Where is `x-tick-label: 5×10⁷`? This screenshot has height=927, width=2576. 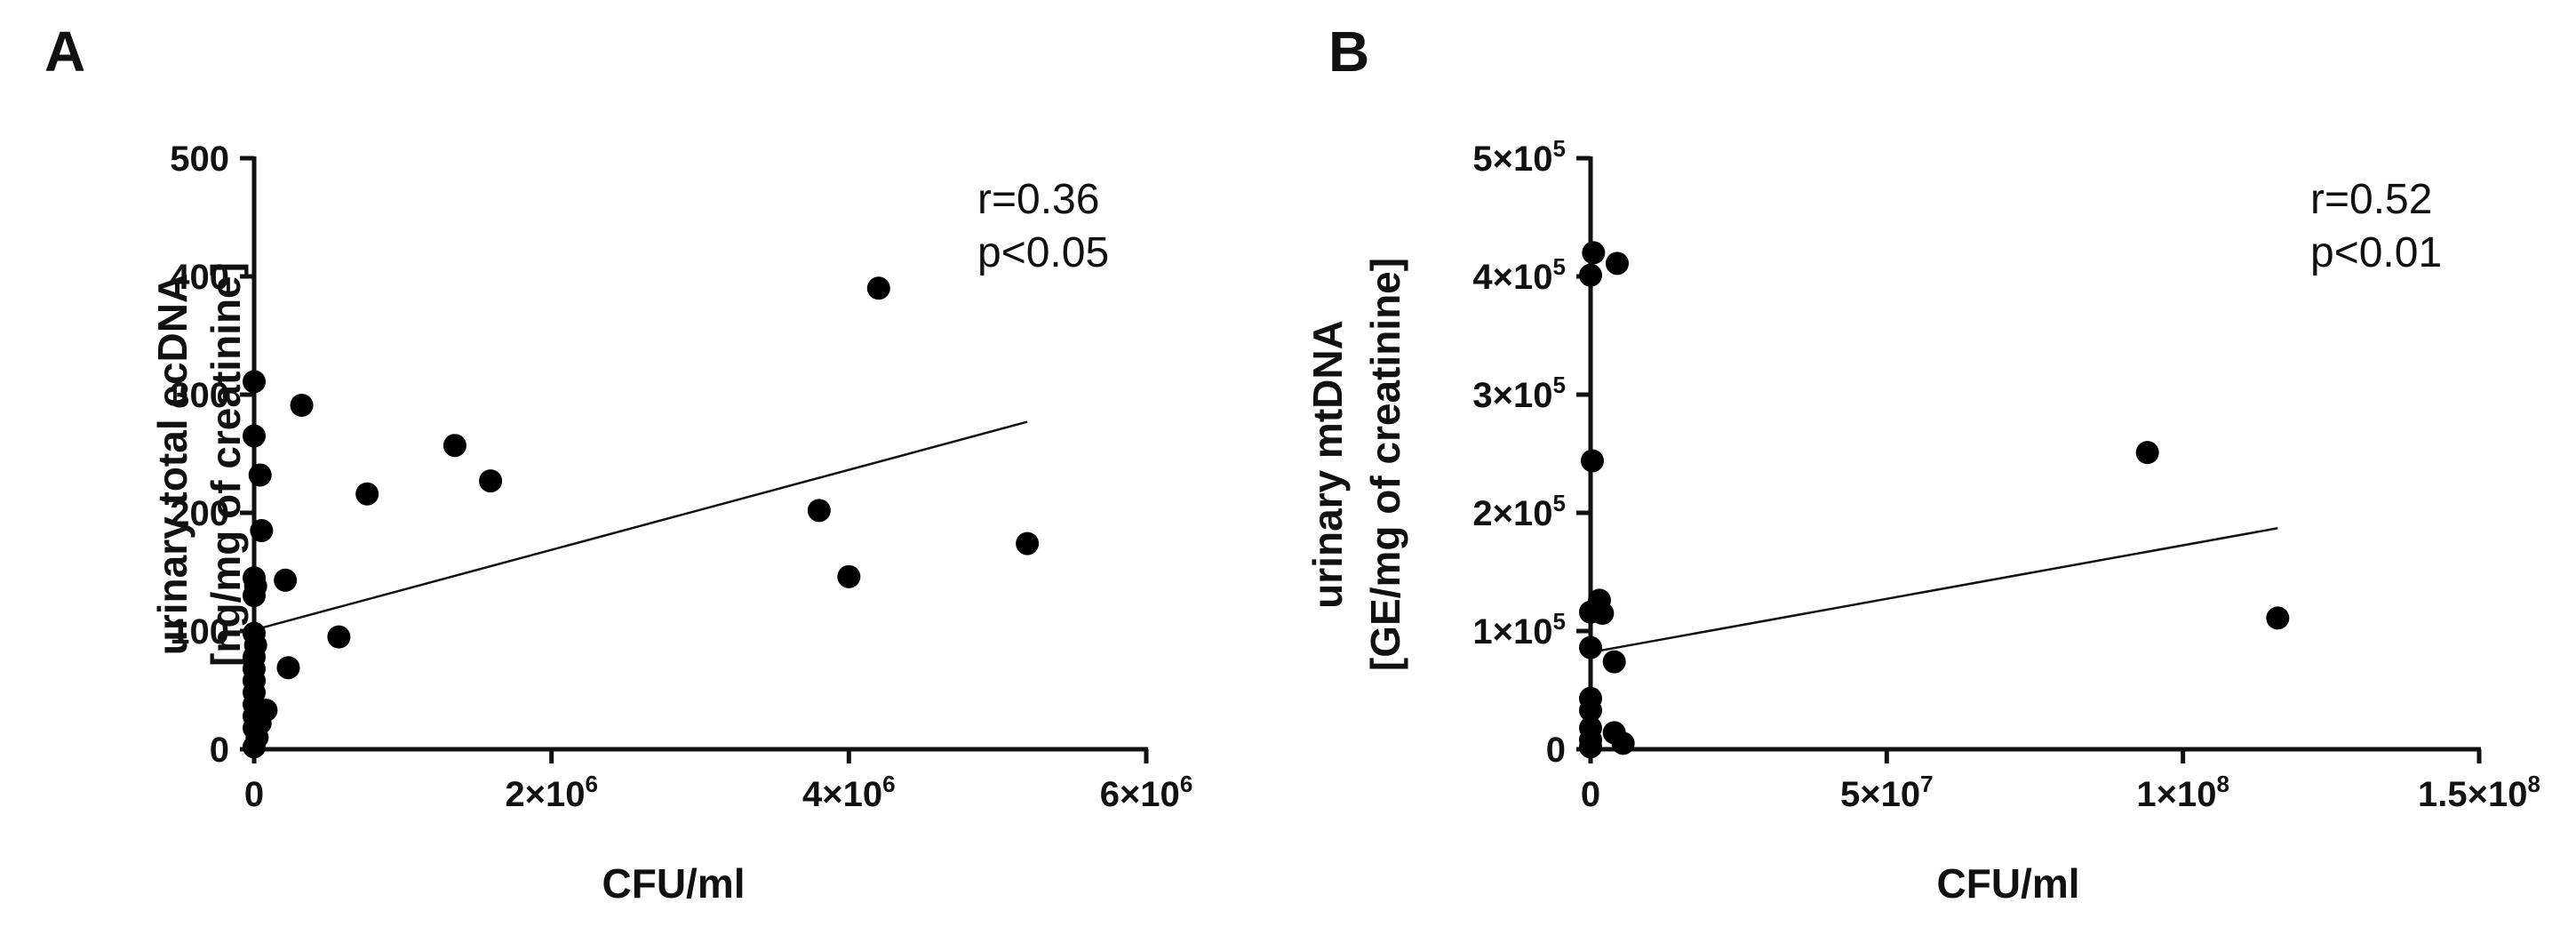 x-tick-label: 5×10⁷ is located at coordinates (1887, 792).